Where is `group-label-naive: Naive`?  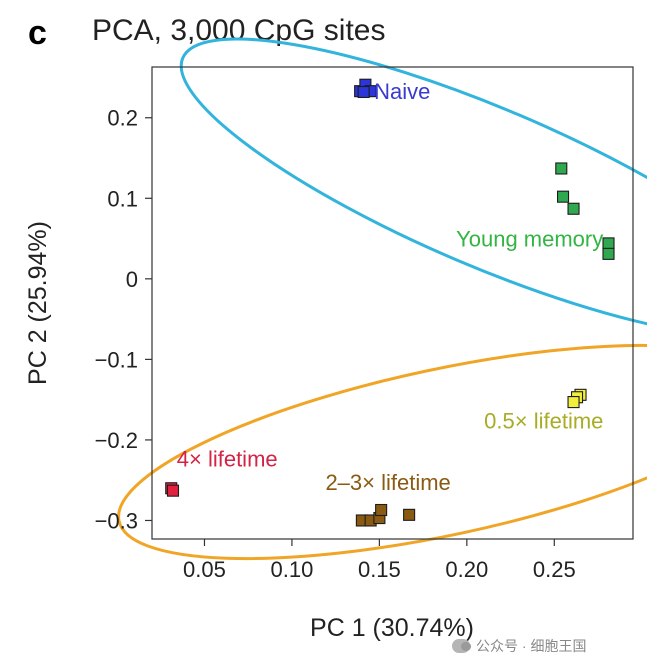 group-label-naive: Naive is located at coordinates (402, 91).